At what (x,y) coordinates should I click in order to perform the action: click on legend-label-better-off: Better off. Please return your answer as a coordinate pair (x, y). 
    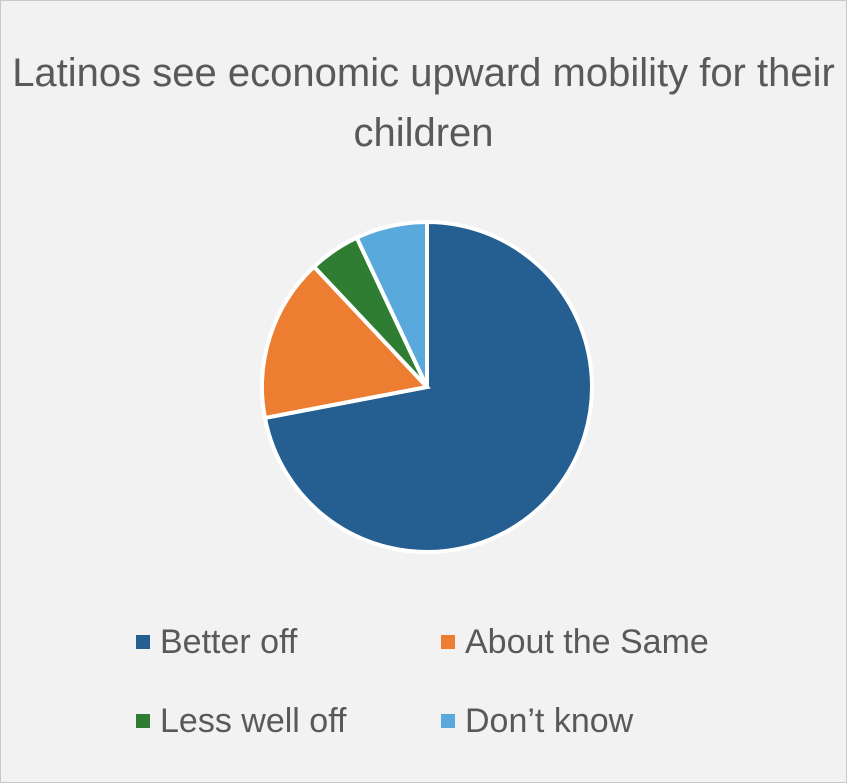
    Looking at the image, I should click on (229, 642).